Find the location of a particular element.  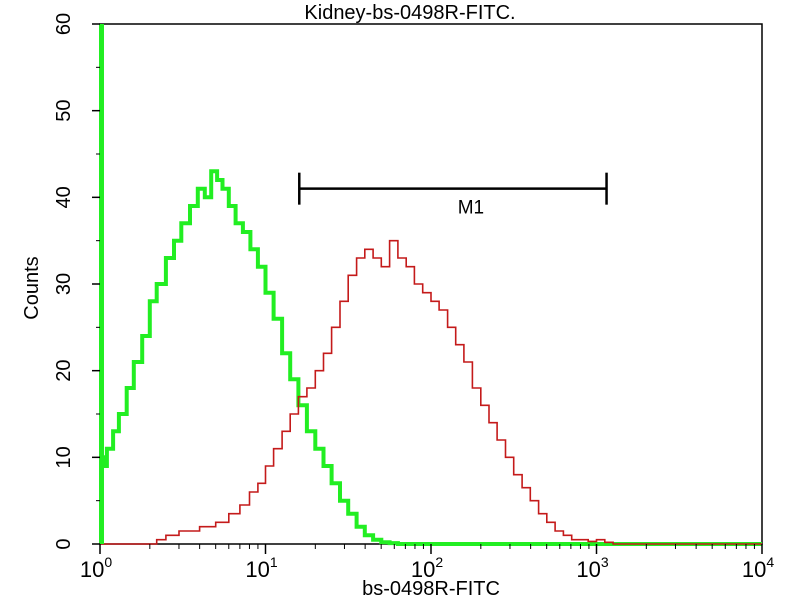

y-tick-label: 50 is located at coordinates (64, 111).